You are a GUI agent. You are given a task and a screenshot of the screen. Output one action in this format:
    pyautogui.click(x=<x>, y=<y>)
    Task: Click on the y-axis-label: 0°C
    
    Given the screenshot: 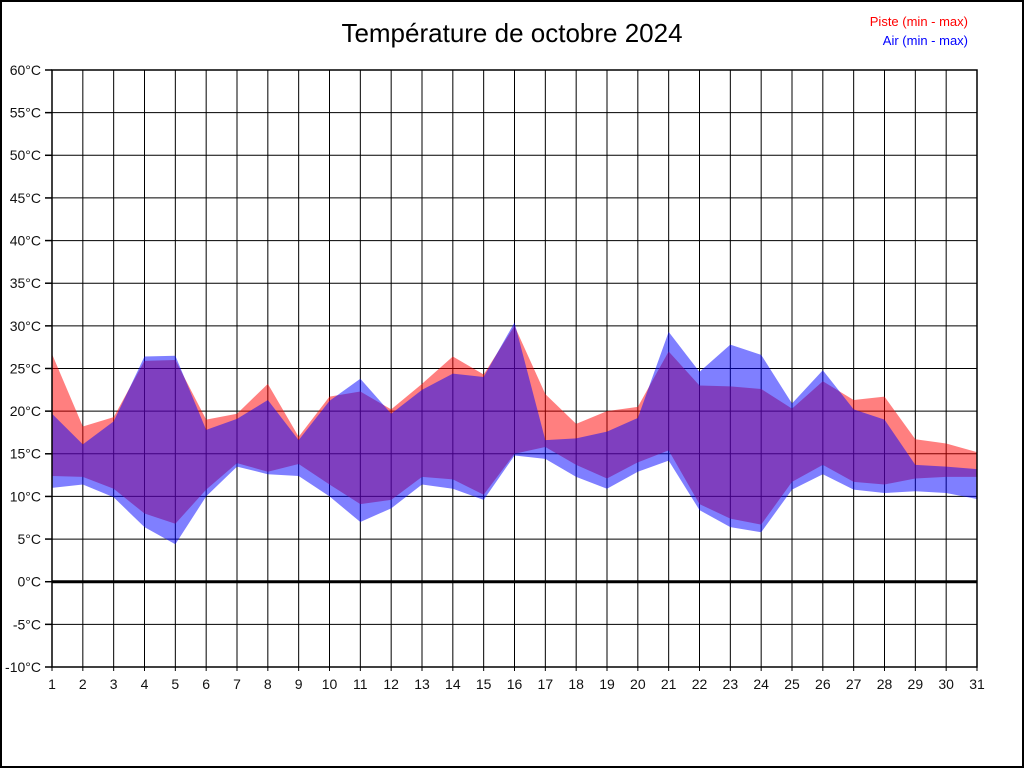 What is the action you would take?
    pyautogui.click(x=30, y=582)
    